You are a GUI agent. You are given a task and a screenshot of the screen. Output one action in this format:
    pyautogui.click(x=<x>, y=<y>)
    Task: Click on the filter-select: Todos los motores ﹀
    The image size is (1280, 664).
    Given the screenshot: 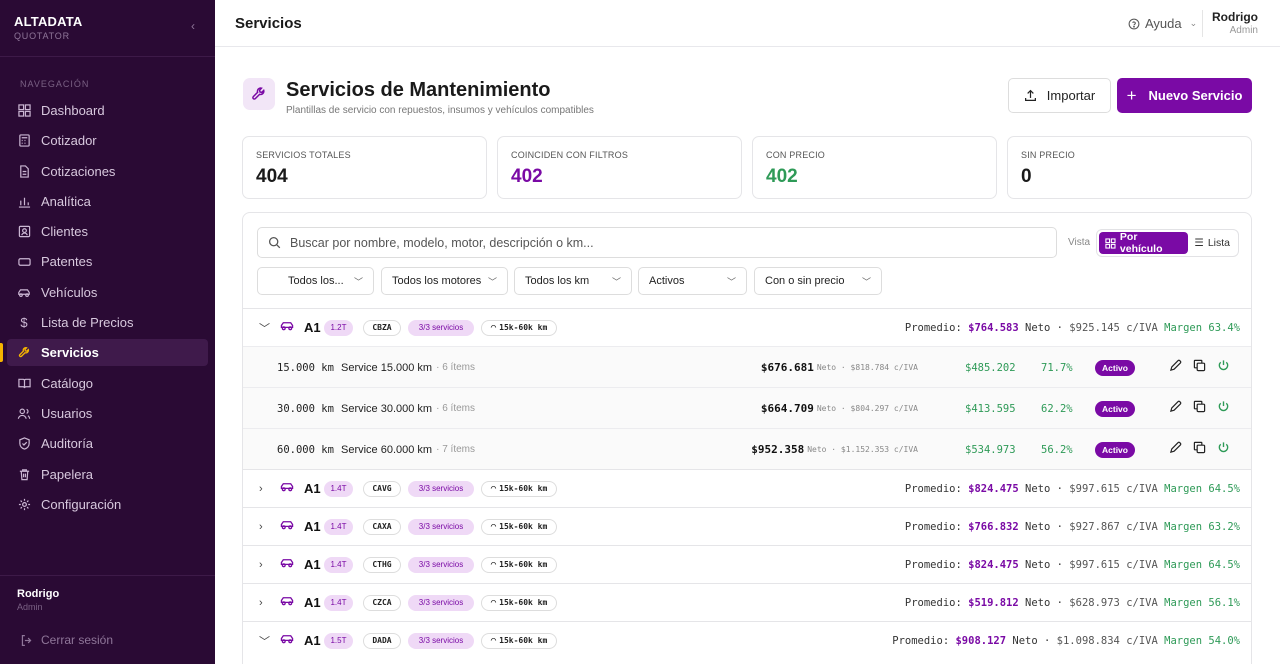 What is the action you would take?
    pyautogui.click(x=444, y=281)
    